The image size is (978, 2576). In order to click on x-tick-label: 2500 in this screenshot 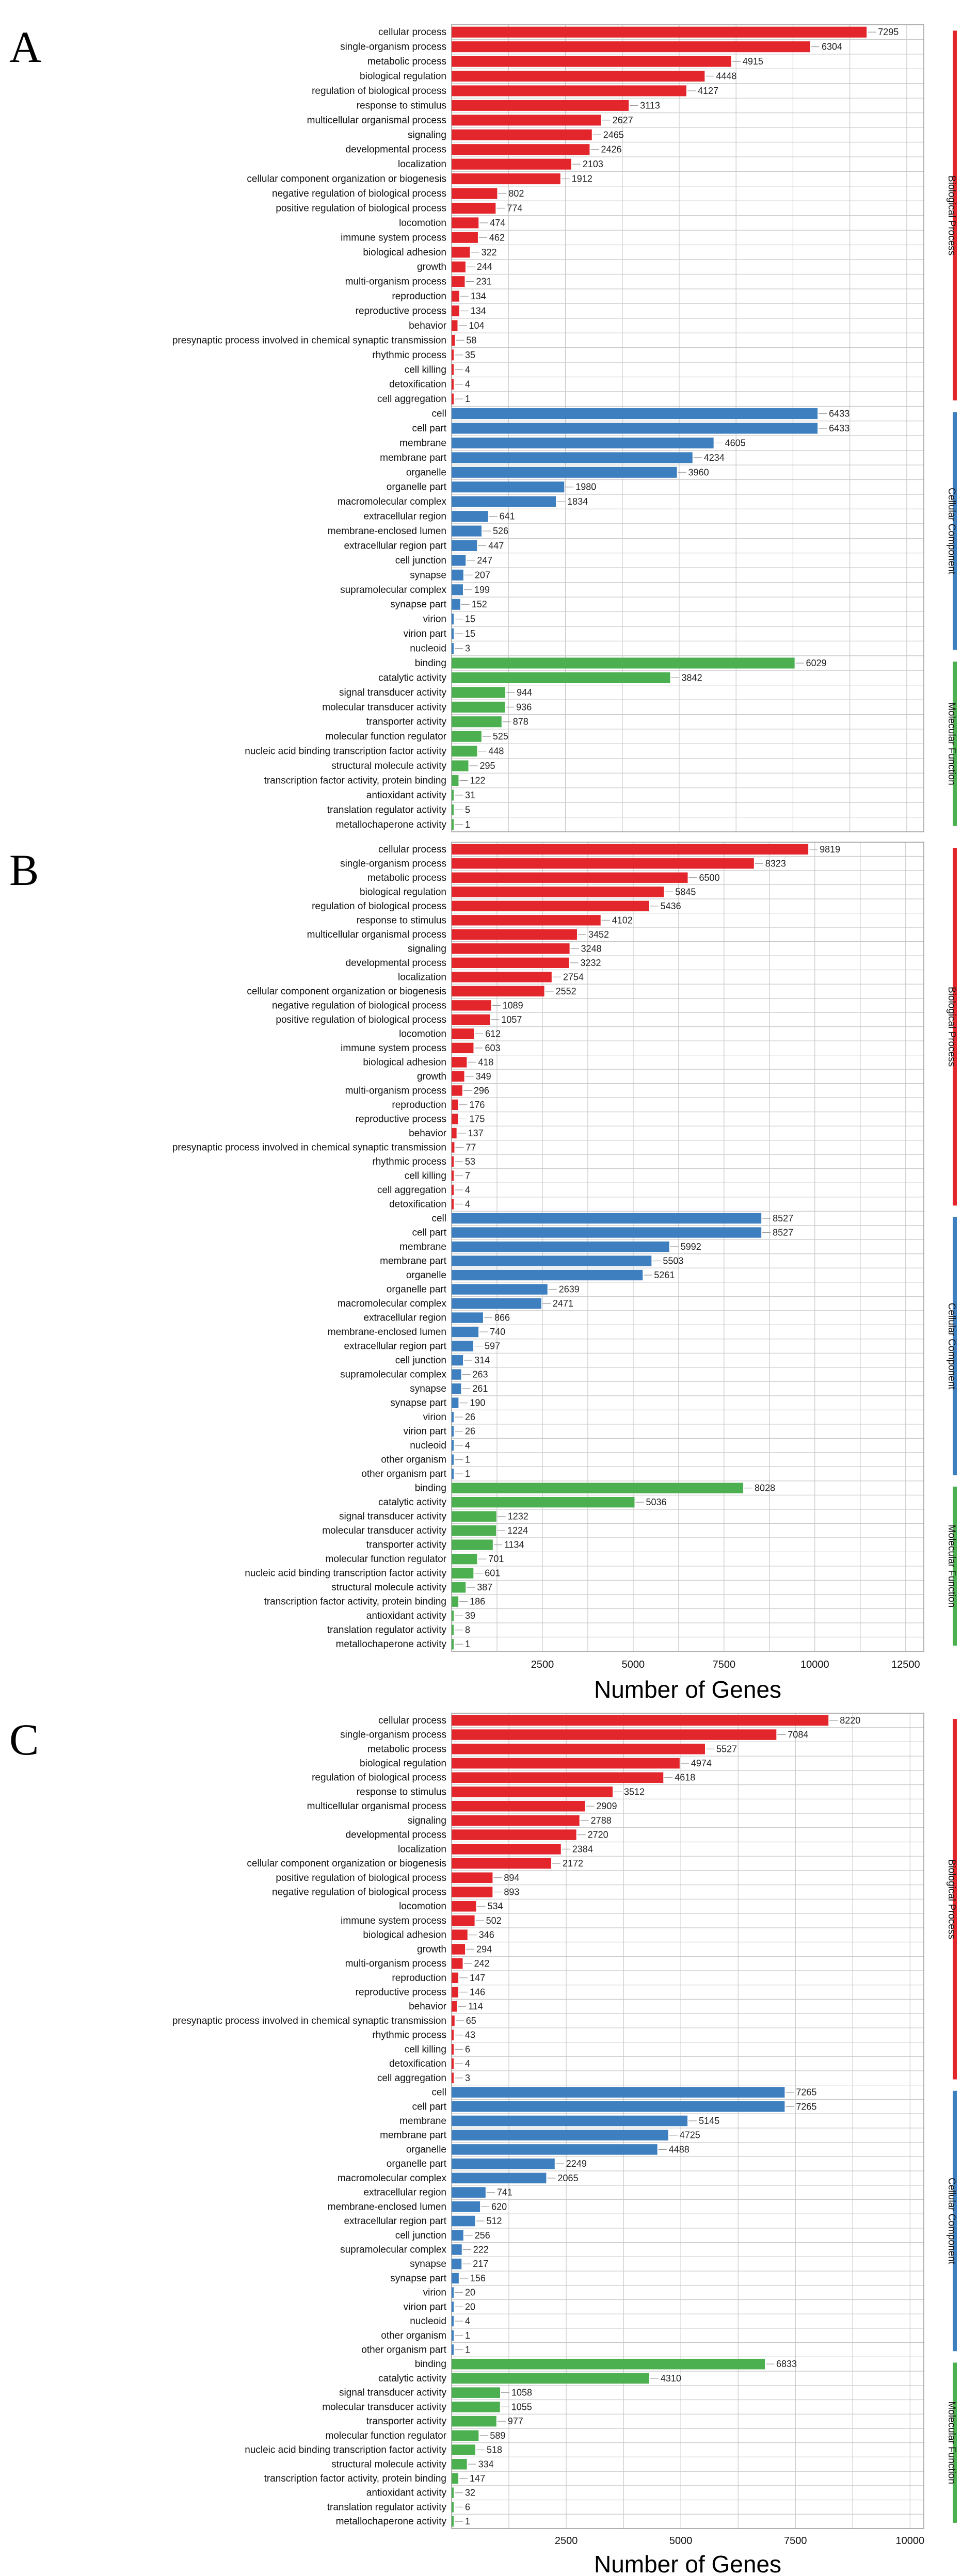, I will do `click(566, 2541)`.